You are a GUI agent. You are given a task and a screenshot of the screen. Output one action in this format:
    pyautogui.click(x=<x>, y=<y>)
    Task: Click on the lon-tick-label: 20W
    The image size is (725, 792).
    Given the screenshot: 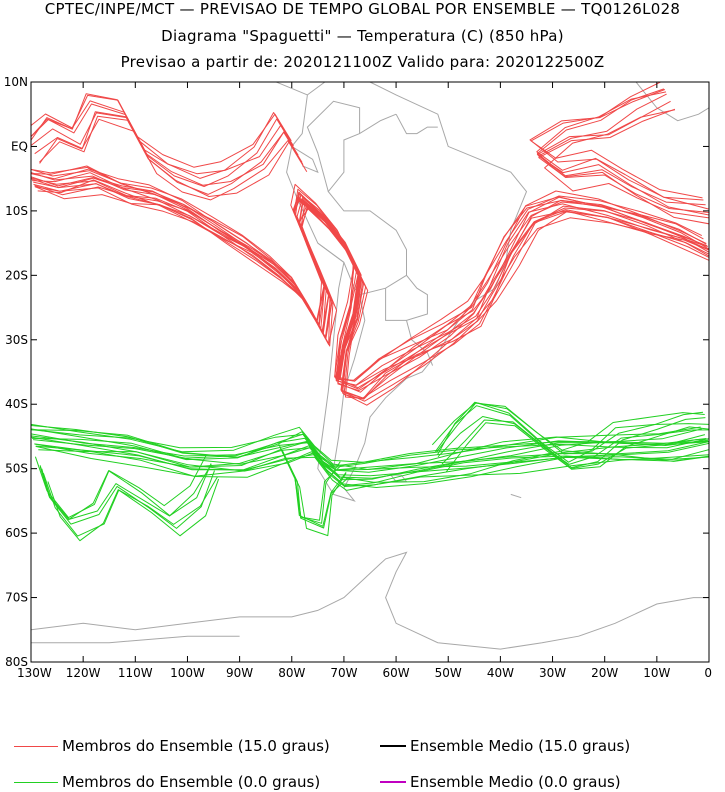 What is the action you would take?
    pyautogui.click(x=604, y=673)
    